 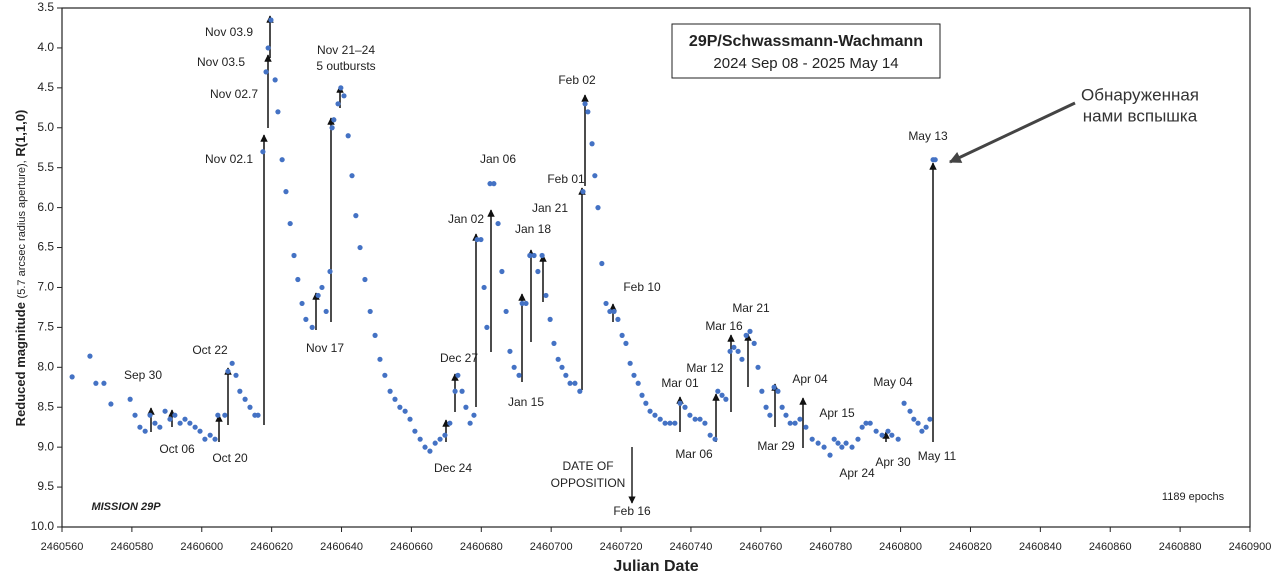 I want to click on x-tick-label: 2460760, so click(x=760, y=547).